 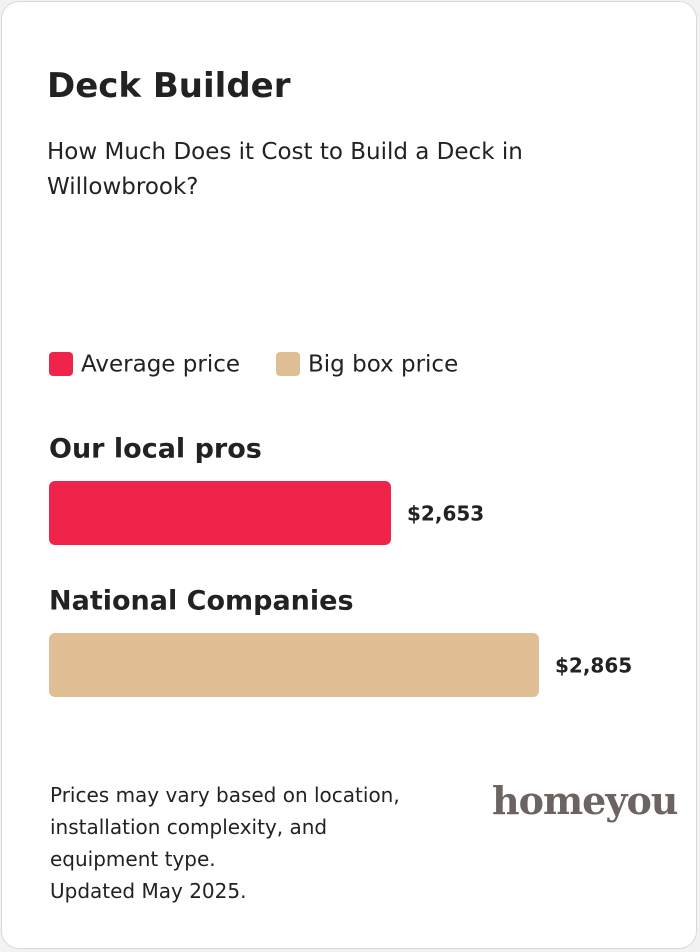 I want to click on category-label: National Companies, so click(x=201, y=601).